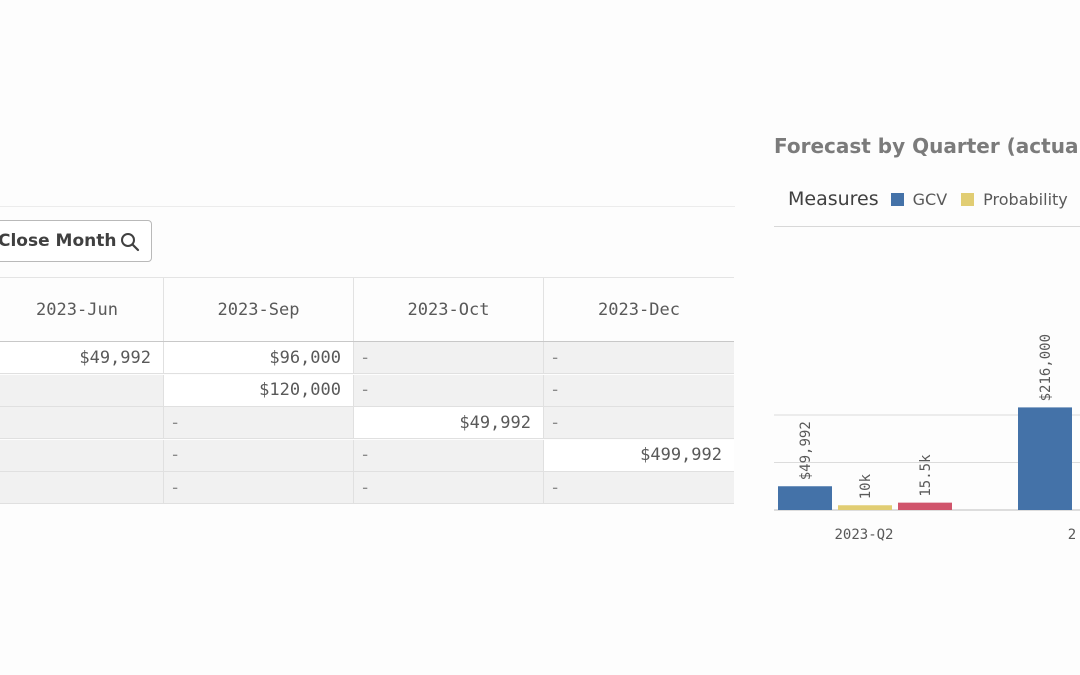  I want to click on column-header: 2023-Dec, so click(638, 309).